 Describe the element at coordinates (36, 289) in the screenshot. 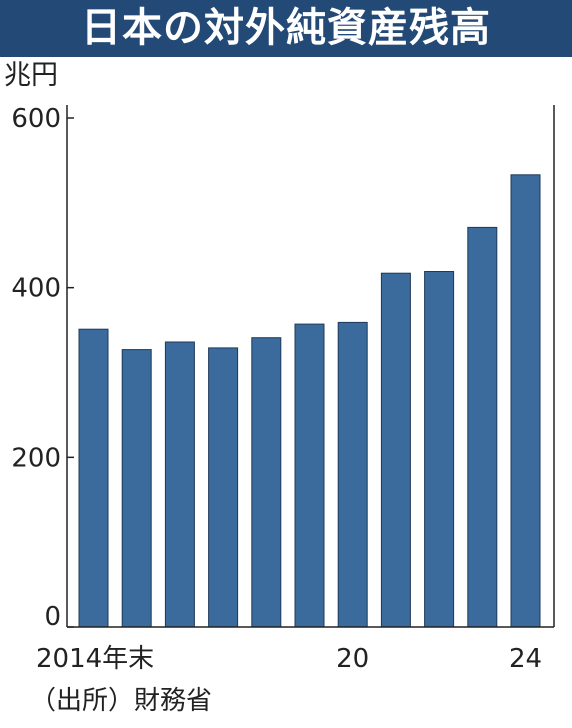

I see `y-tick-label-400: 400` at that location.